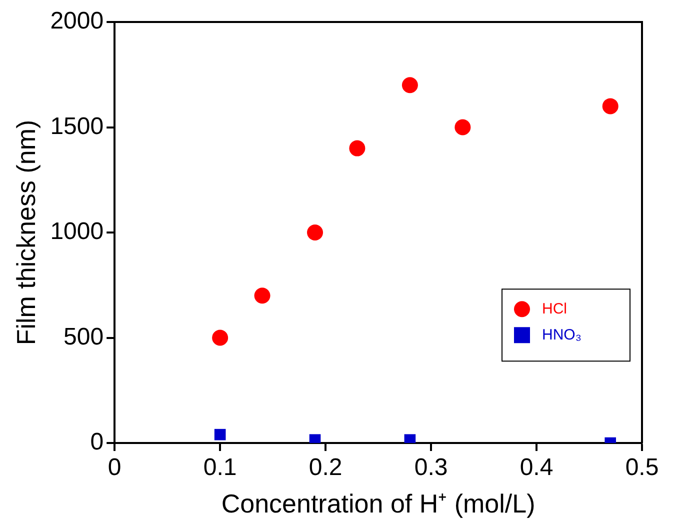 The image size is (680, 529). I want to click on legend-label: HCl, so click(554, 309).